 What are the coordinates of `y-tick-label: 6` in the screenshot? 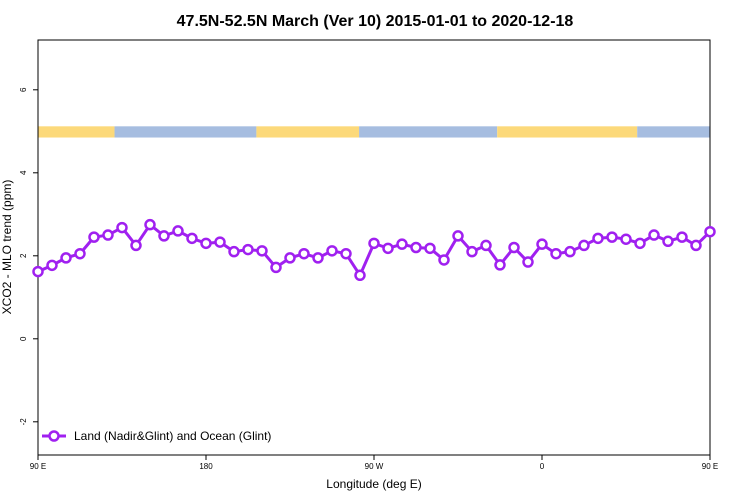 It's located at (23, 89).